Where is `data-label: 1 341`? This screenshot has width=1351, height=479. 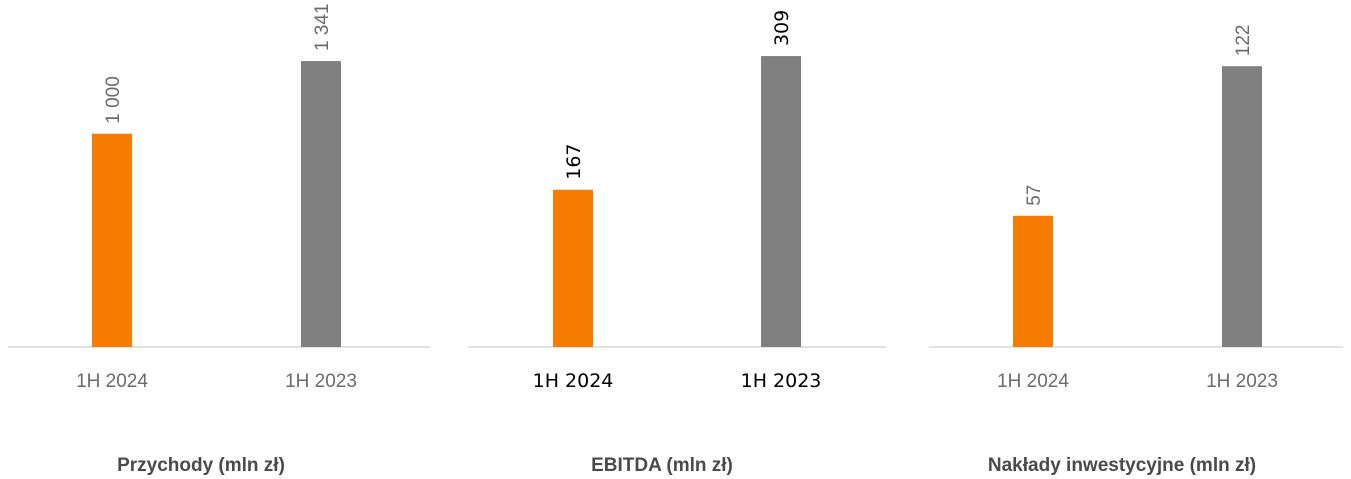 data-label: 1 341 is located at coordinates (322, 28).